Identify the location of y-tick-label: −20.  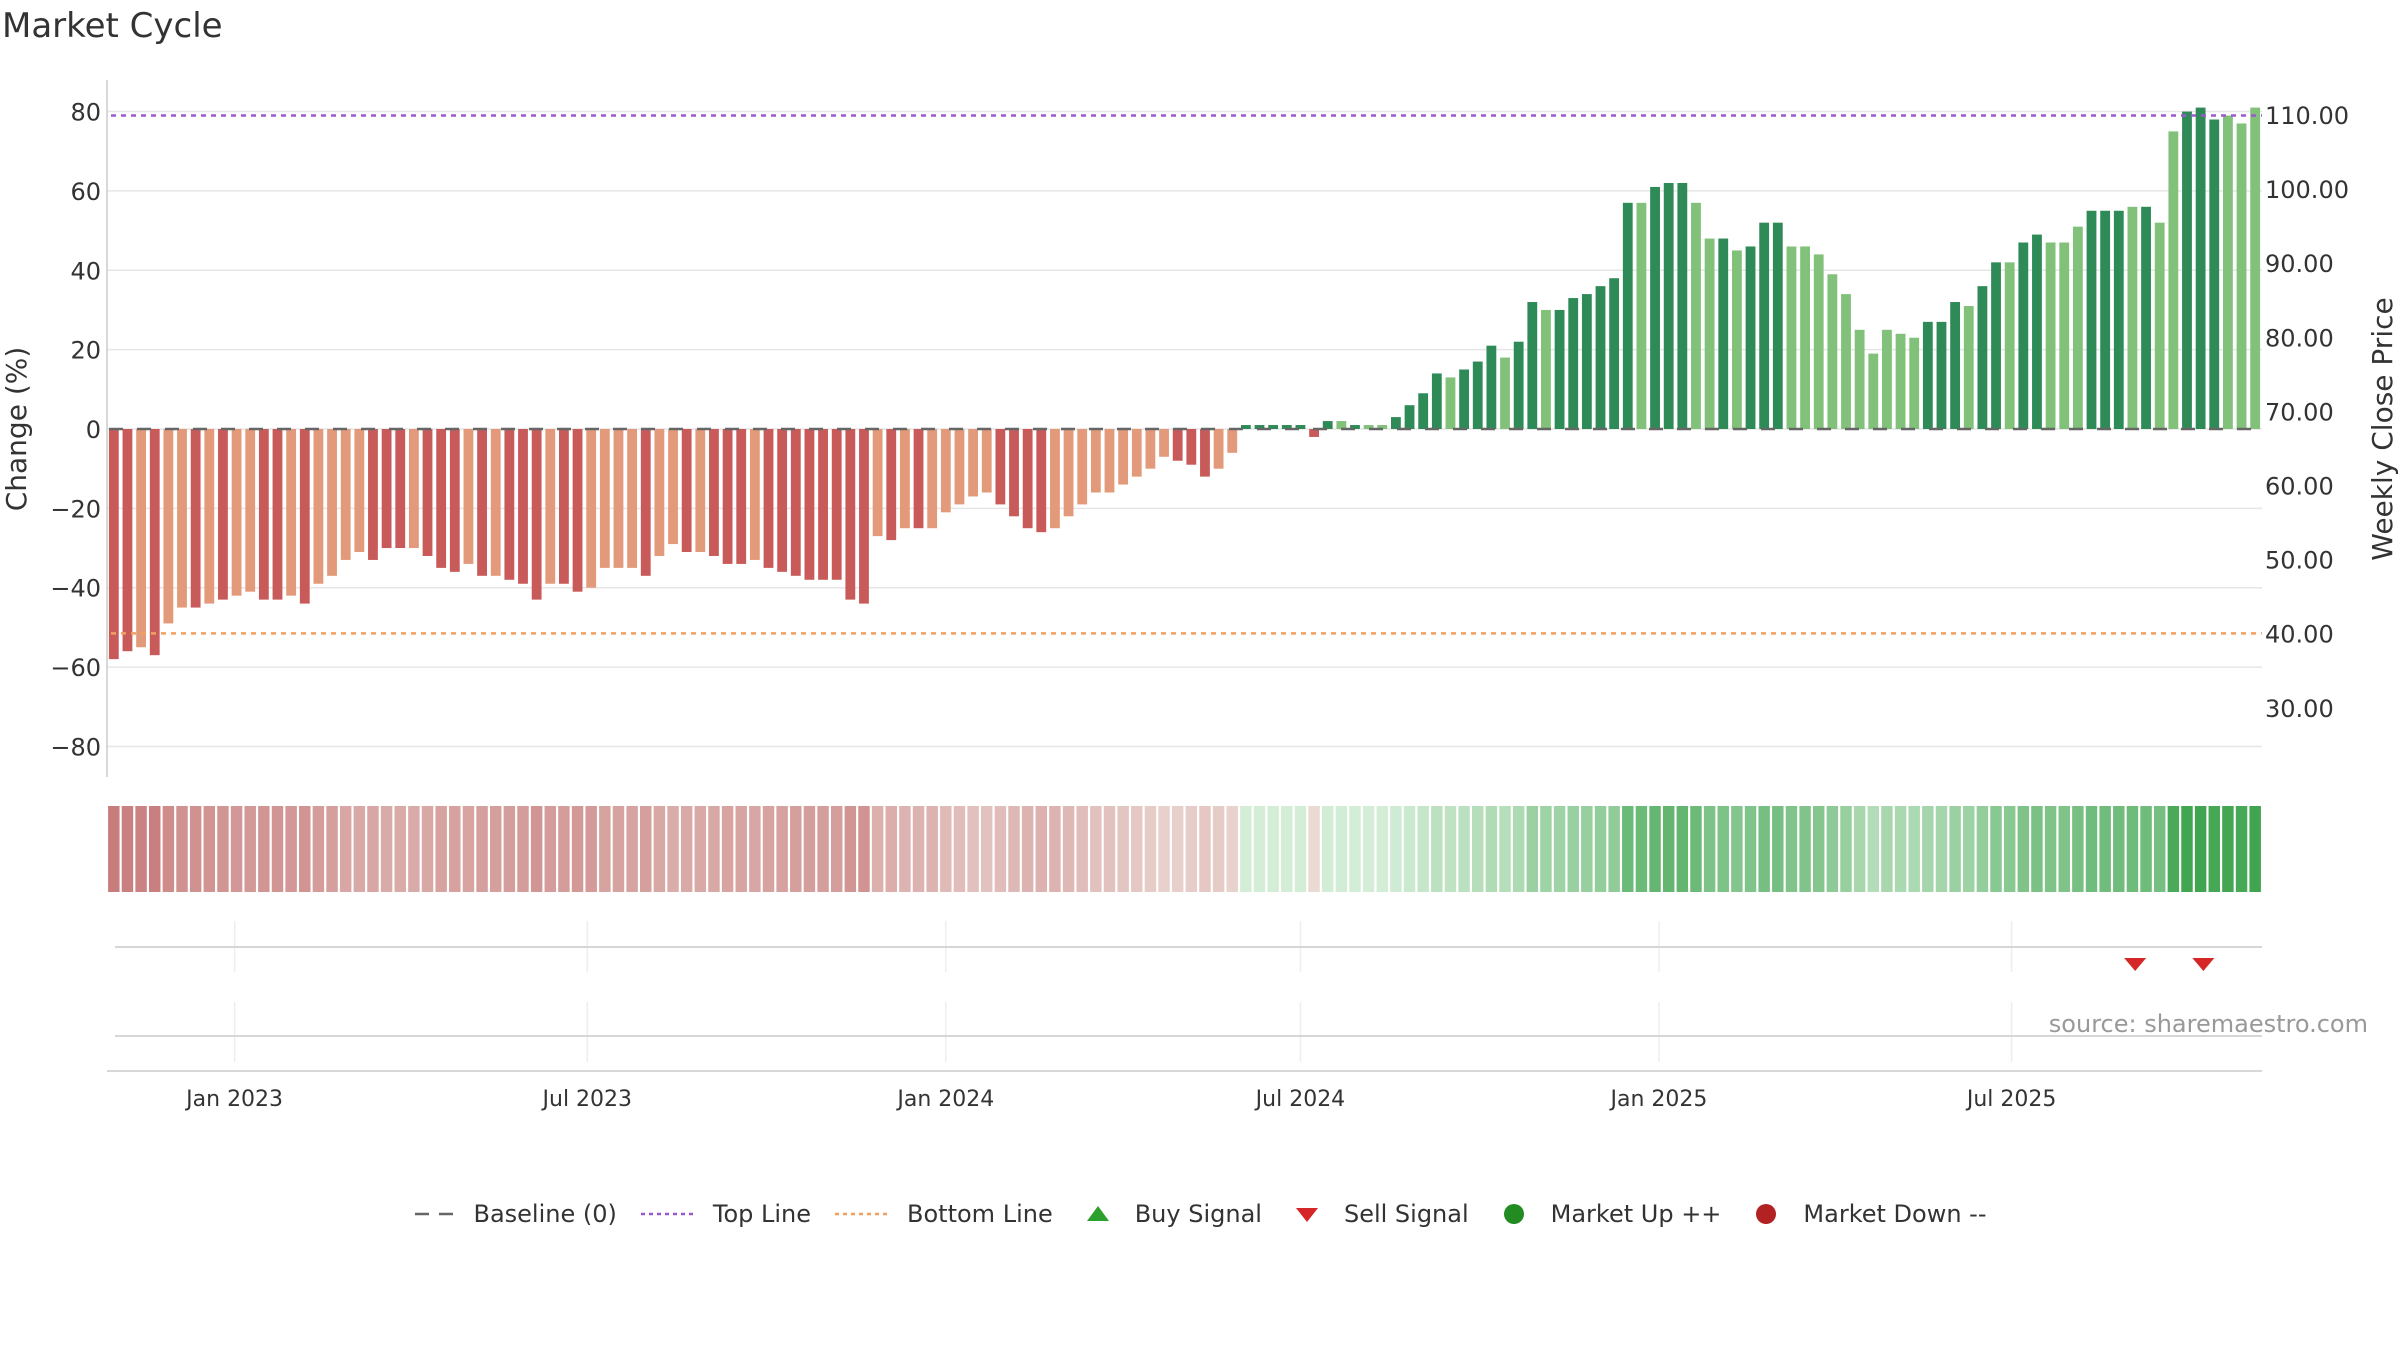
(75, 509).